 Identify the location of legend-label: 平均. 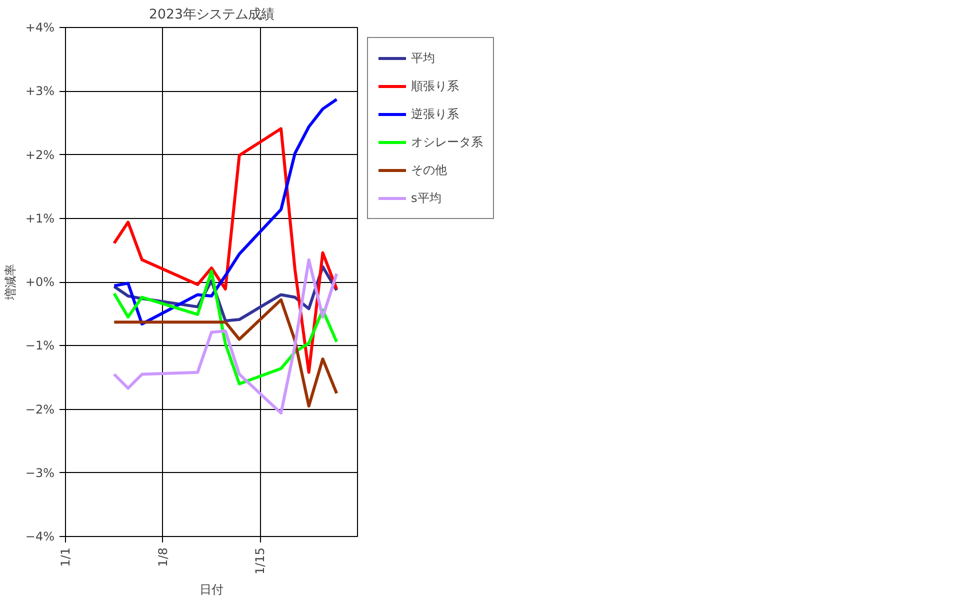
(423, 58).